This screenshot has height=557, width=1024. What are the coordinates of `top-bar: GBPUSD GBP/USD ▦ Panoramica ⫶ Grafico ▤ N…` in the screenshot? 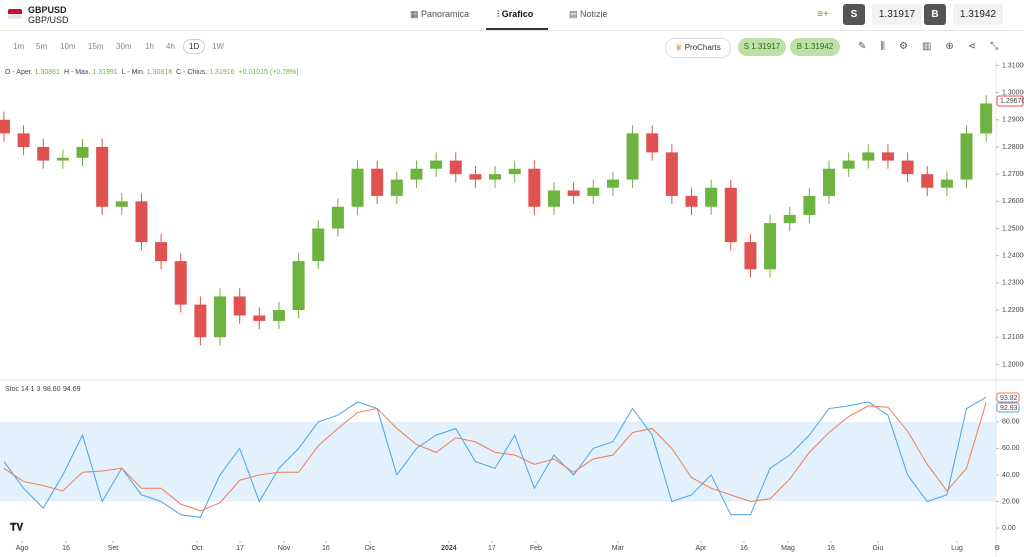 It's located at (512, 15).